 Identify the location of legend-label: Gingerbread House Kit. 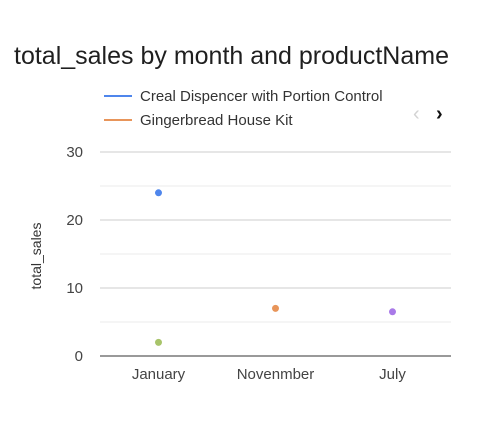
(216, 120).